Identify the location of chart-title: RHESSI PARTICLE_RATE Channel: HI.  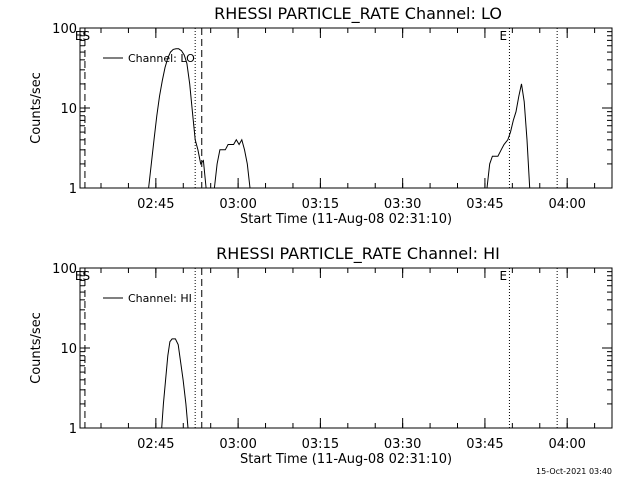
(358, 254).